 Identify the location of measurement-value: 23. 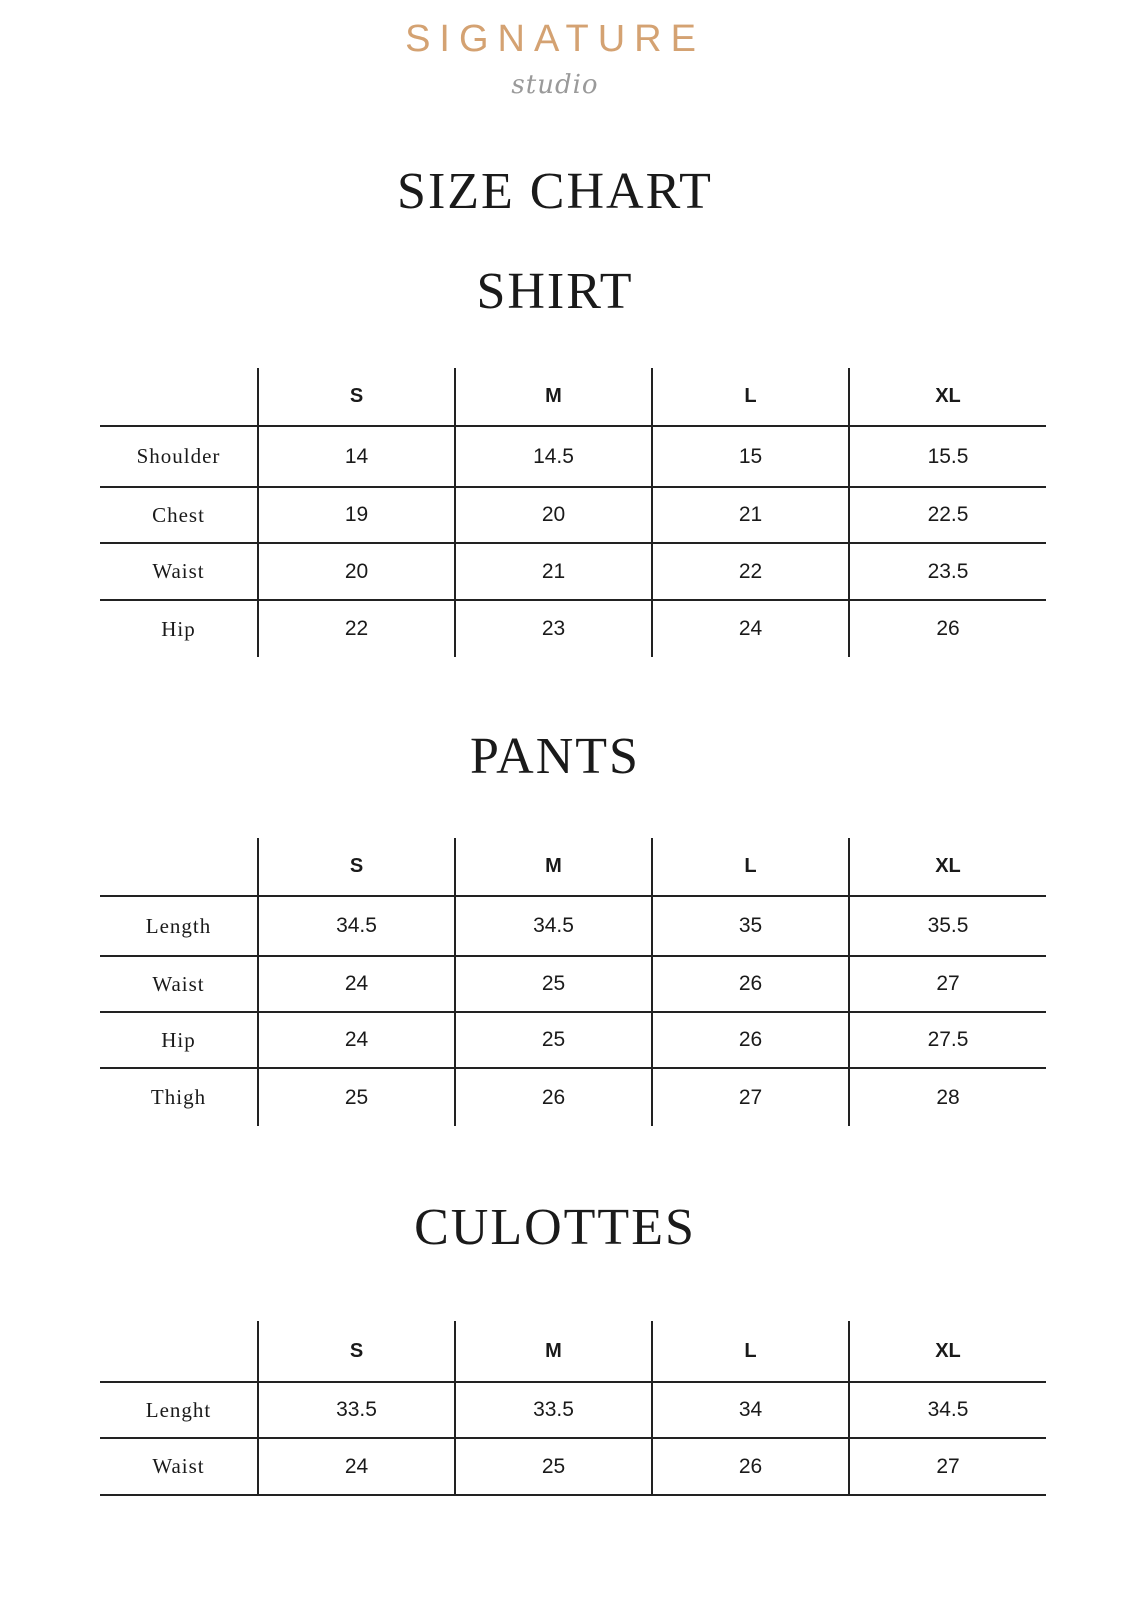
(553, 628).